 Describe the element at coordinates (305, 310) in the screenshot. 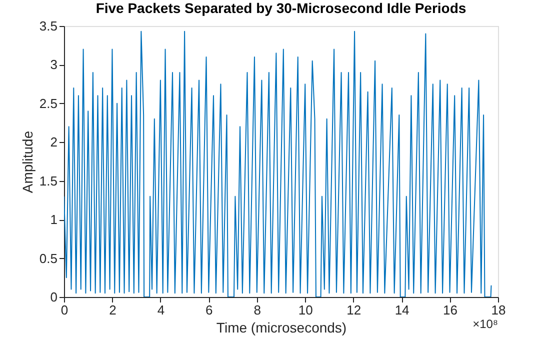

I see `x-tick-label: 10` at that location.